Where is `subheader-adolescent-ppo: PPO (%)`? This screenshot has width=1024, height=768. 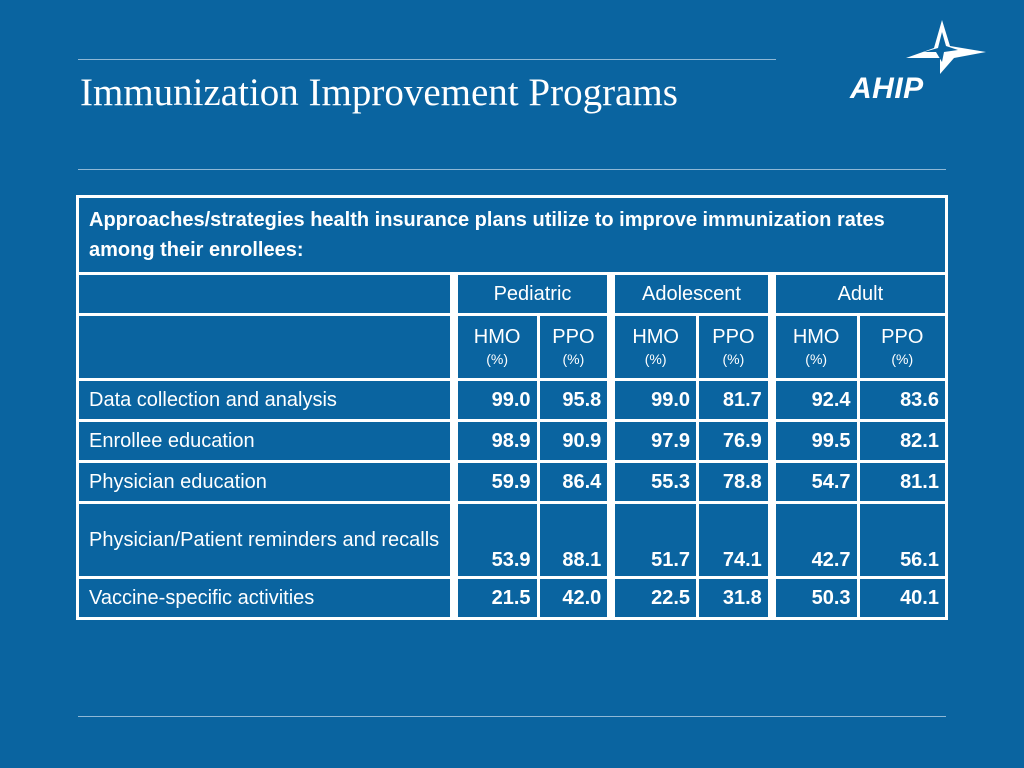
subheader-adolescent-ppo: PPO (%) is located at coordinates (735, 347).